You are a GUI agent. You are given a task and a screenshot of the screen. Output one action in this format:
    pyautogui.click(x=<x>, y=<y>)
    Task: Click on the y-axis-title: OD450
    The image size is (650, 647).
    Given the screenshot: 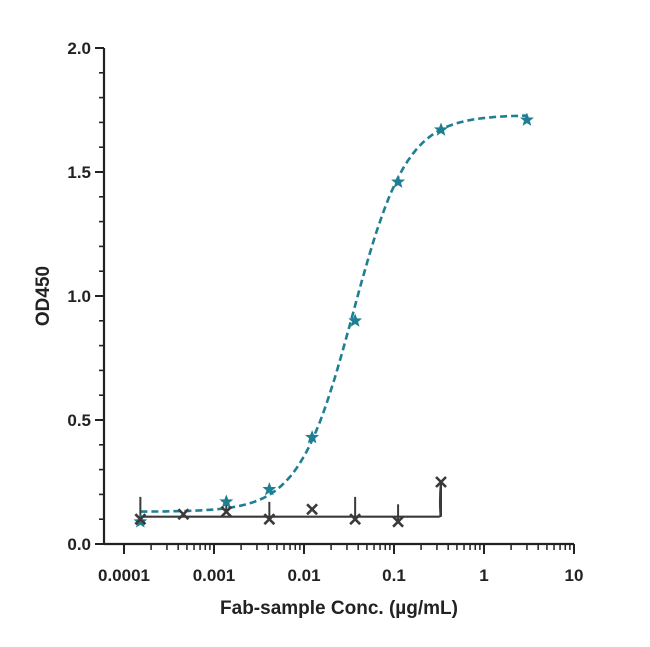 What is the action you would take?
    pyautogui.click(x=43, y=296)
    